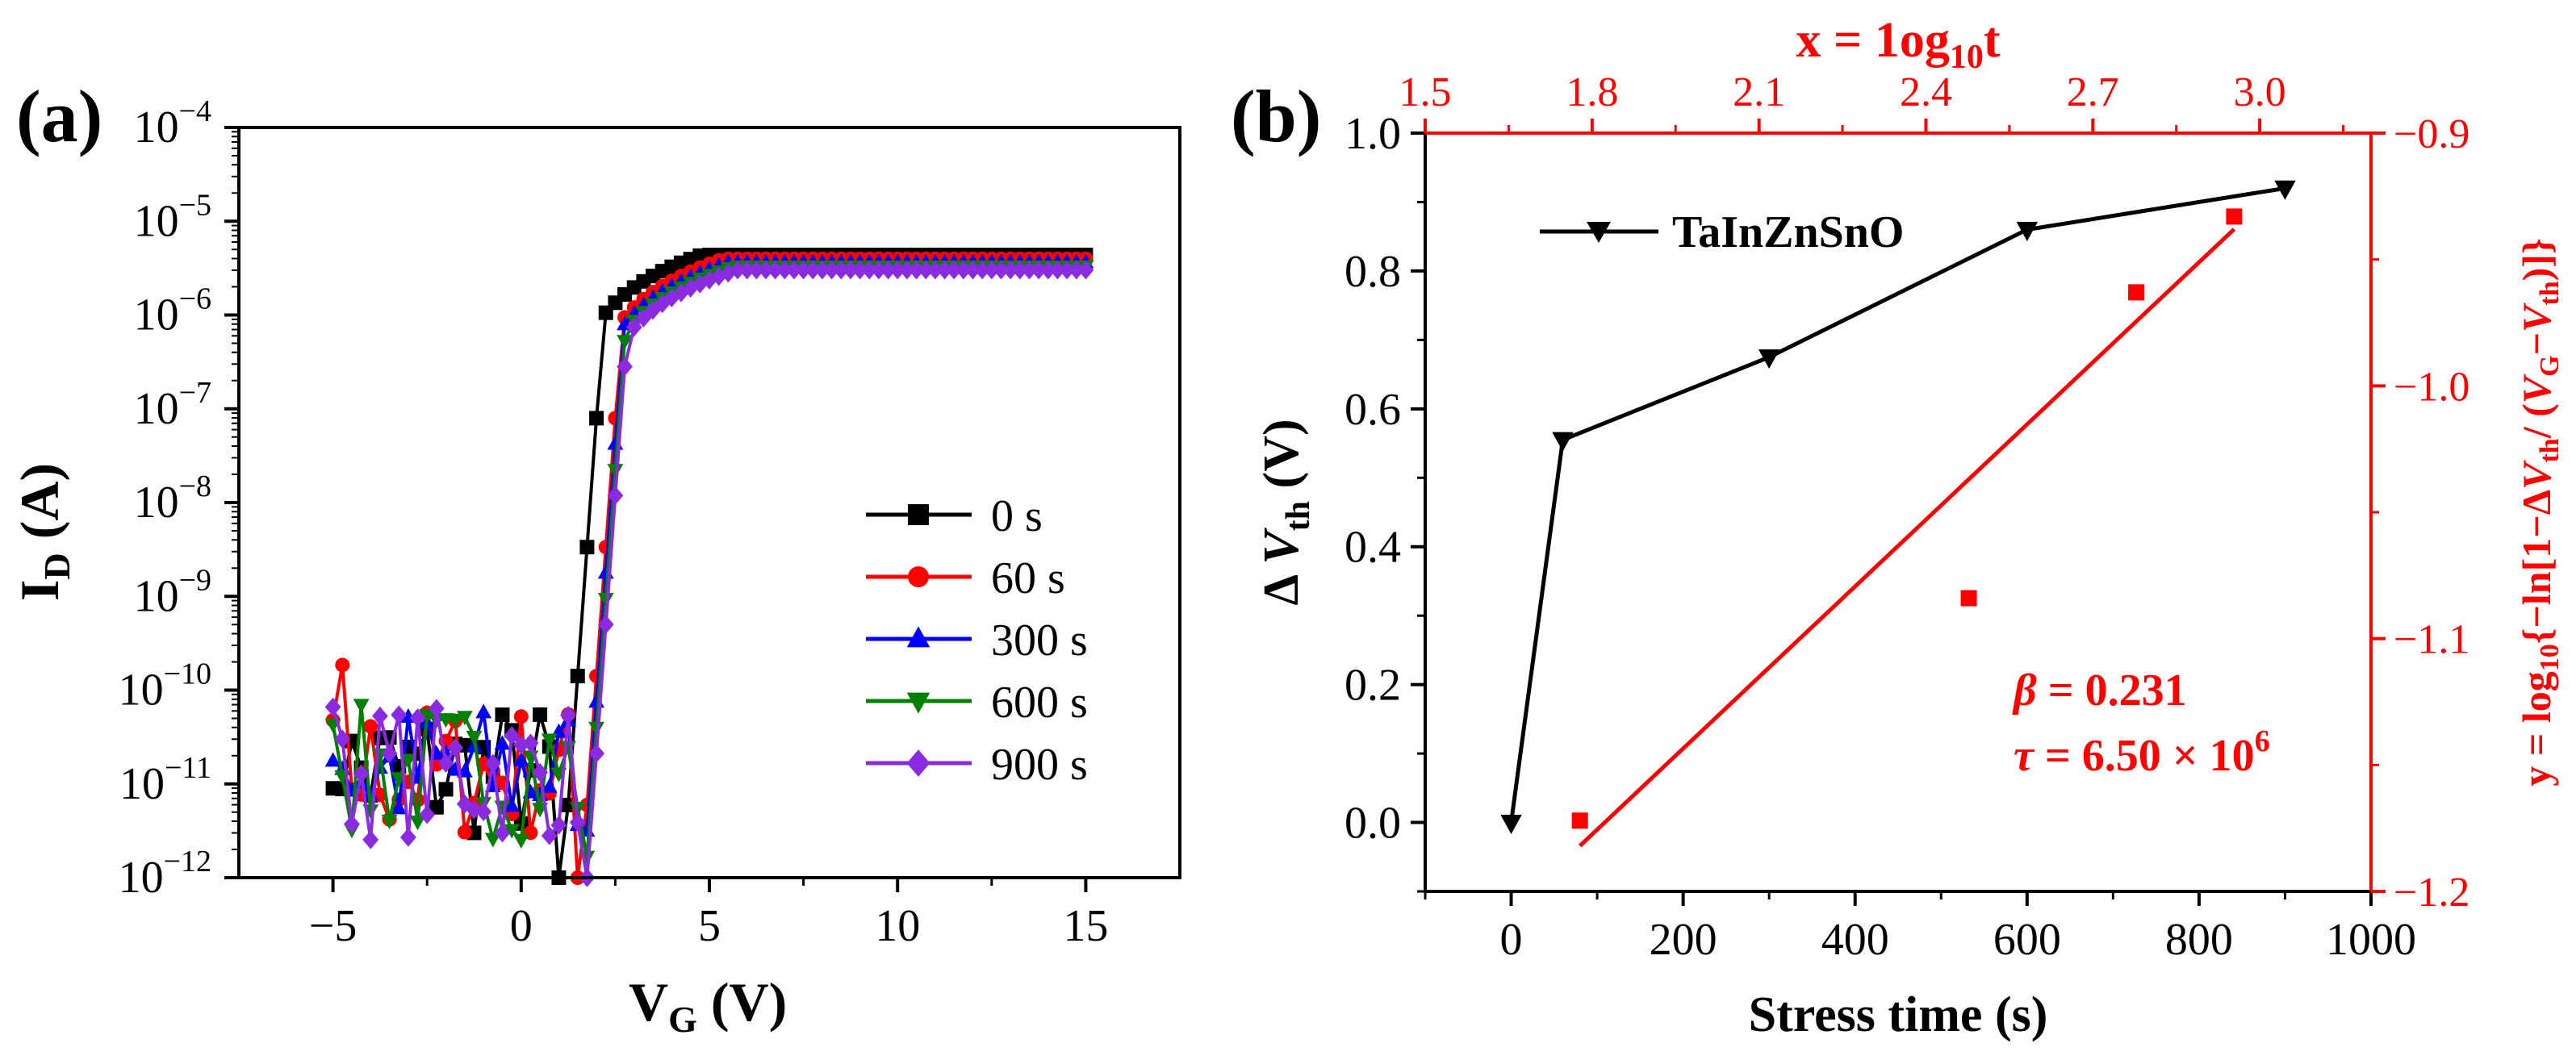  Describe the element at coordinates (1926, 92) in the screenshot. I see `top-tick-label-b: 2.4` at that location.